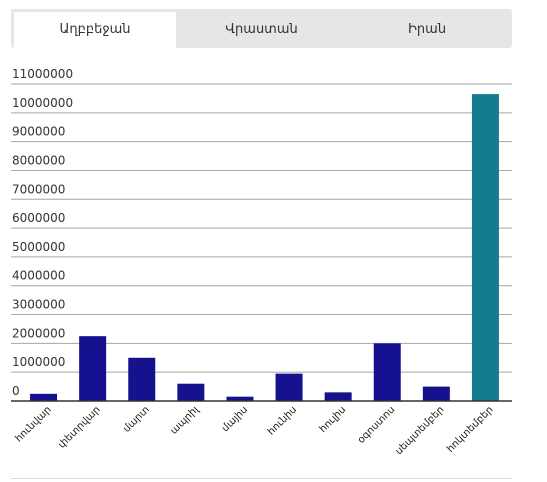  What do you see at coordinates (38, 247) in the screenshot?
I see `y-tick-label: 5000000` at bounding box center [38, 247].